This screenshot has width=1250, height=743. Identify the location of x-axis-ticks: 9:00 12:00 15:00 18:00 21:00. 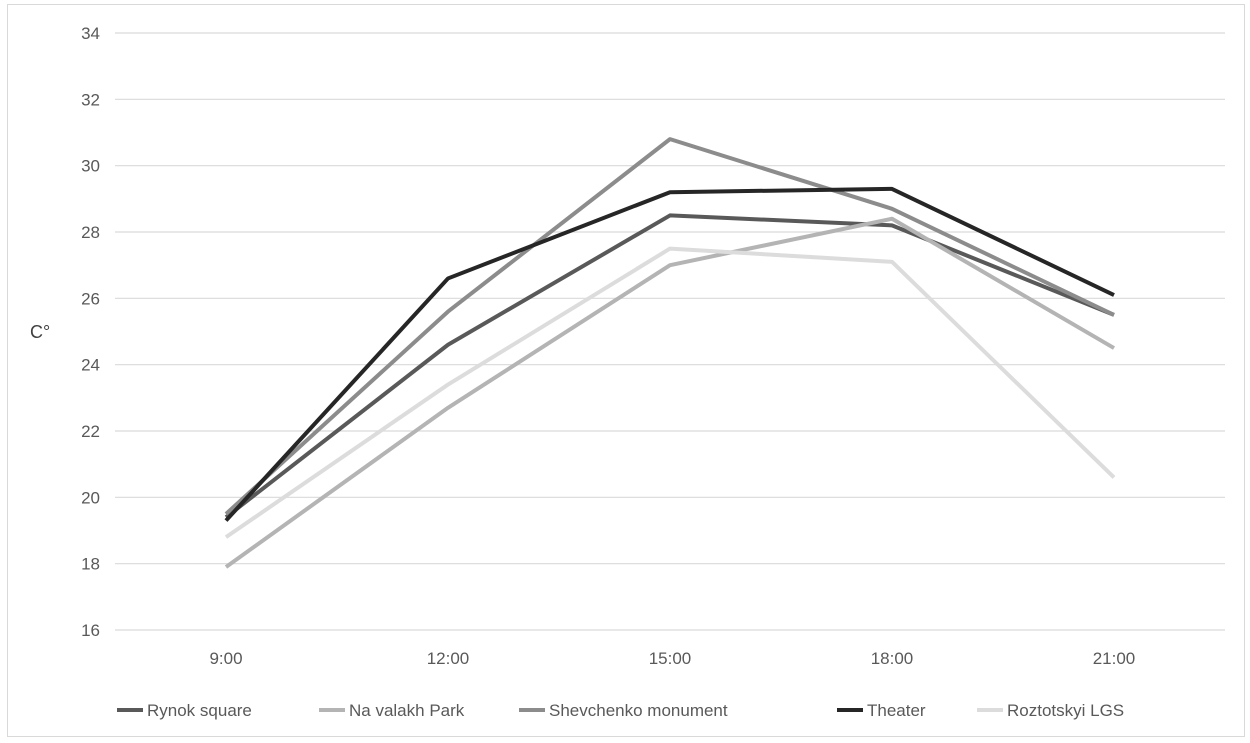
(672, 658).